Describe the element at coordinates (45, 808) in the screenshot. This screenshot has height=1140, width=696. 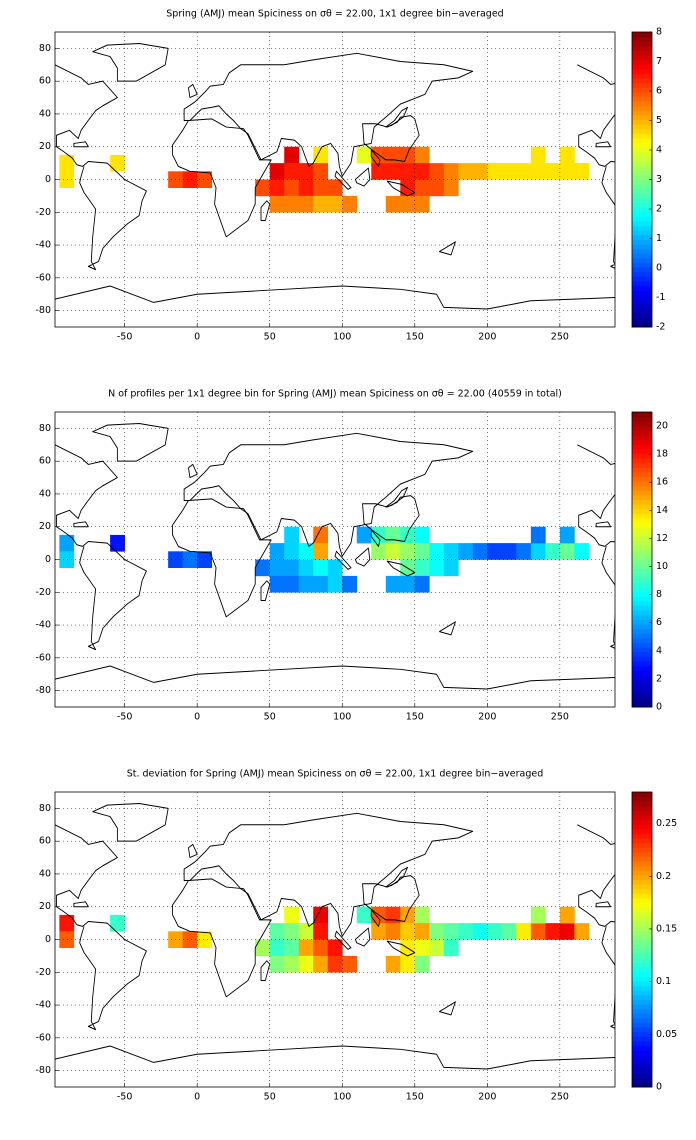
I see `y-tick-label: 80` at that location.